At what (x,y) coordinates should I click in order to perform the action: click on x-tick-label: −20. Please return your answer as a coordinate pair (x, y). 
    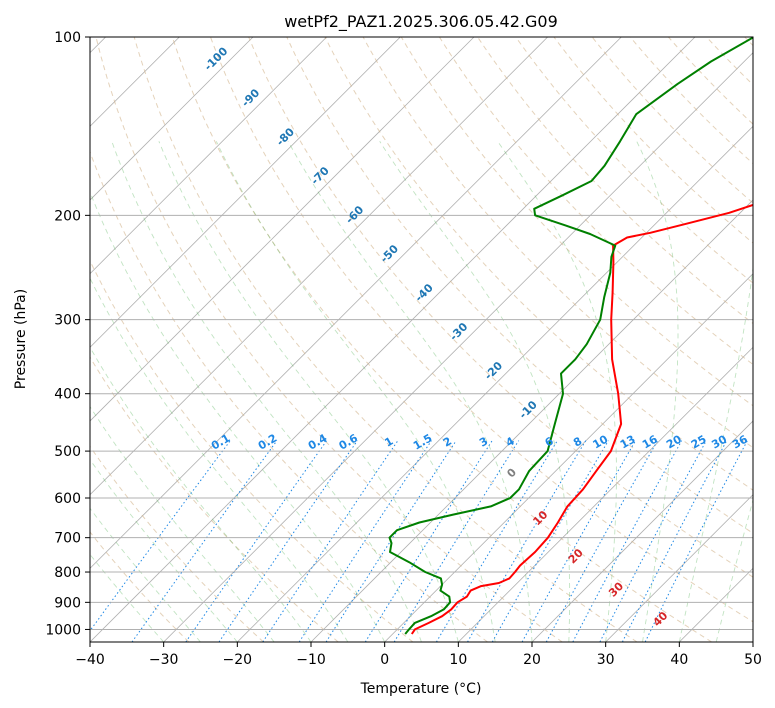
    Looking at the image, I should click on (238, 660).